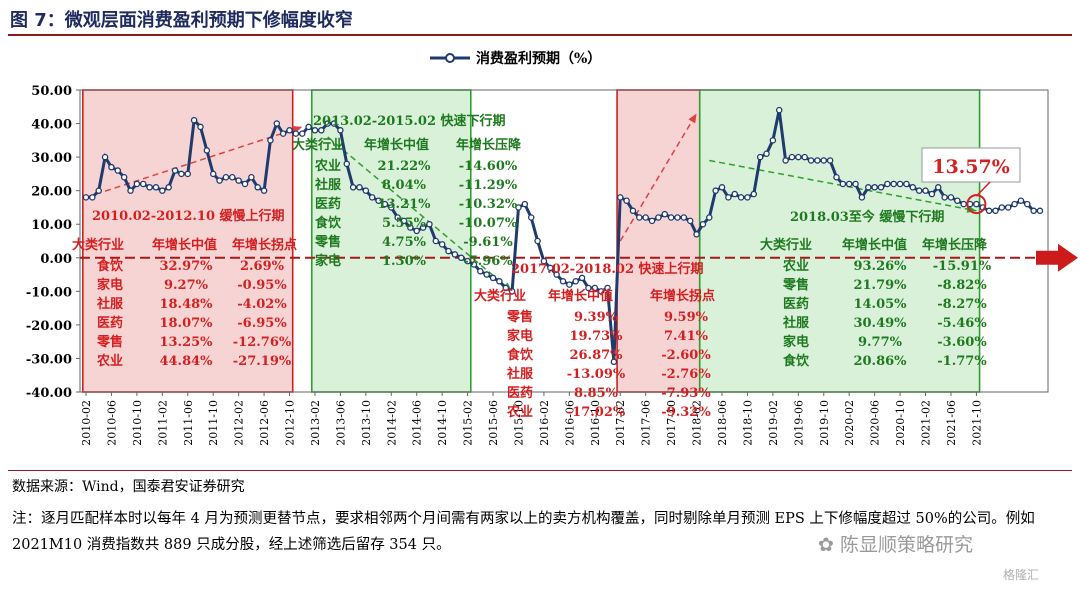 The image size is (1080, 589). I want to click on x-tick-label: 2018-10, so click(747, 423).